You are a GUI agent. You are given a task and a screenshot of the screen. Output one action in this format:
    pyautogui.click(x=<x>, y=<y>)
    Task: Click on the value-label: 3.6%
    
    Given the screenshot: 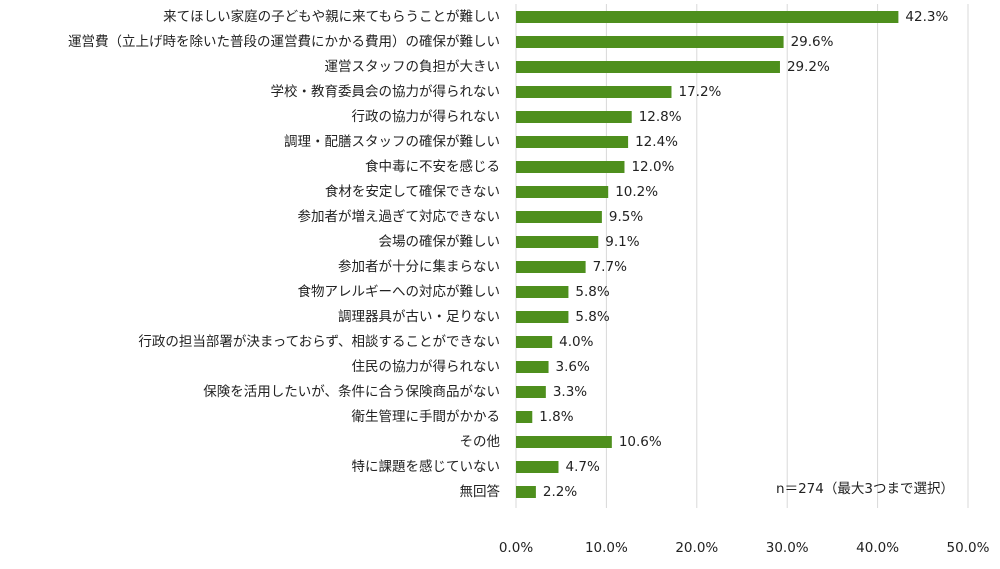 What is the action you would take?
    pyautogui.click(x=573, y=367)
    